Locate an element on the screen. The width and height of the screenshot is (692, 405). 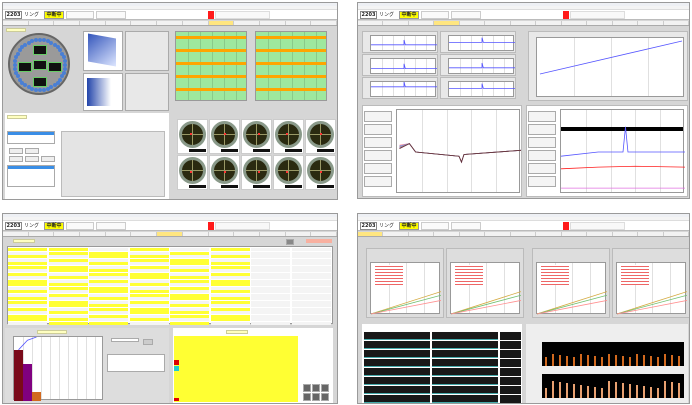
detail-area is located at coordinates (113, 164).